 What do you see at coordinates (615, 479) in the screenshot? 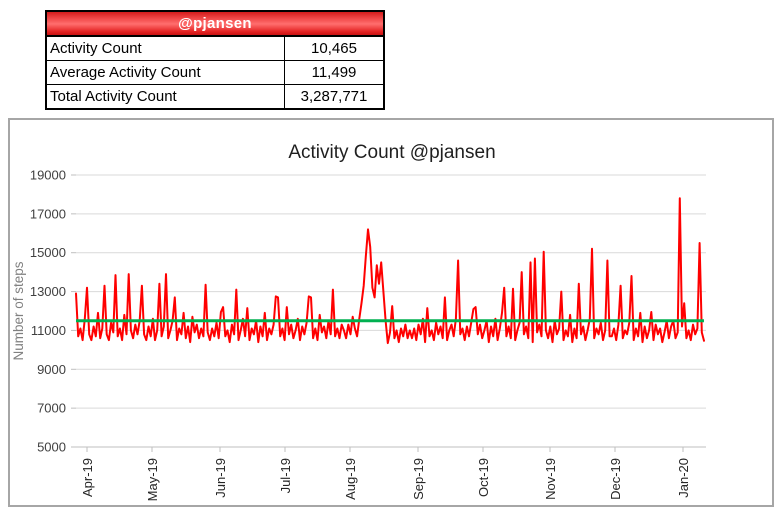
I see `x-tick-label: Dec-19` at bounding box center [615, 479].